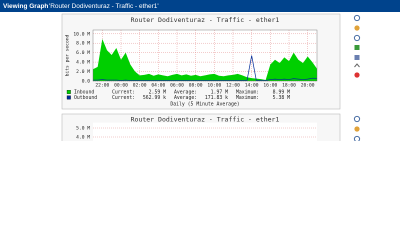 The image size is (400, 240). Describe the element at coordinates (281, 93) in the screenshot. I see `legend-stat-value: 8.99 M` at that location.